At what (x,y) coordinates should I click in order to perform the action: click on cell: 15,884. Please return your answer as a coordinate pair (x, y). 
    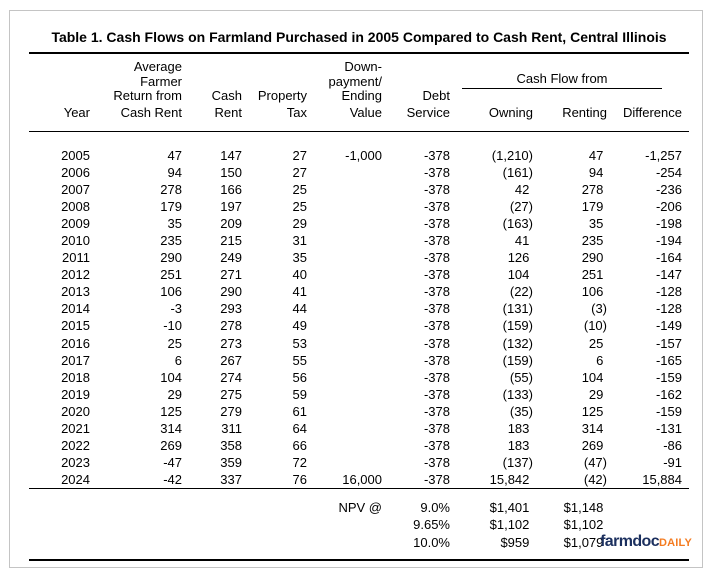
    Looking at the image, I should click on (662, 480).